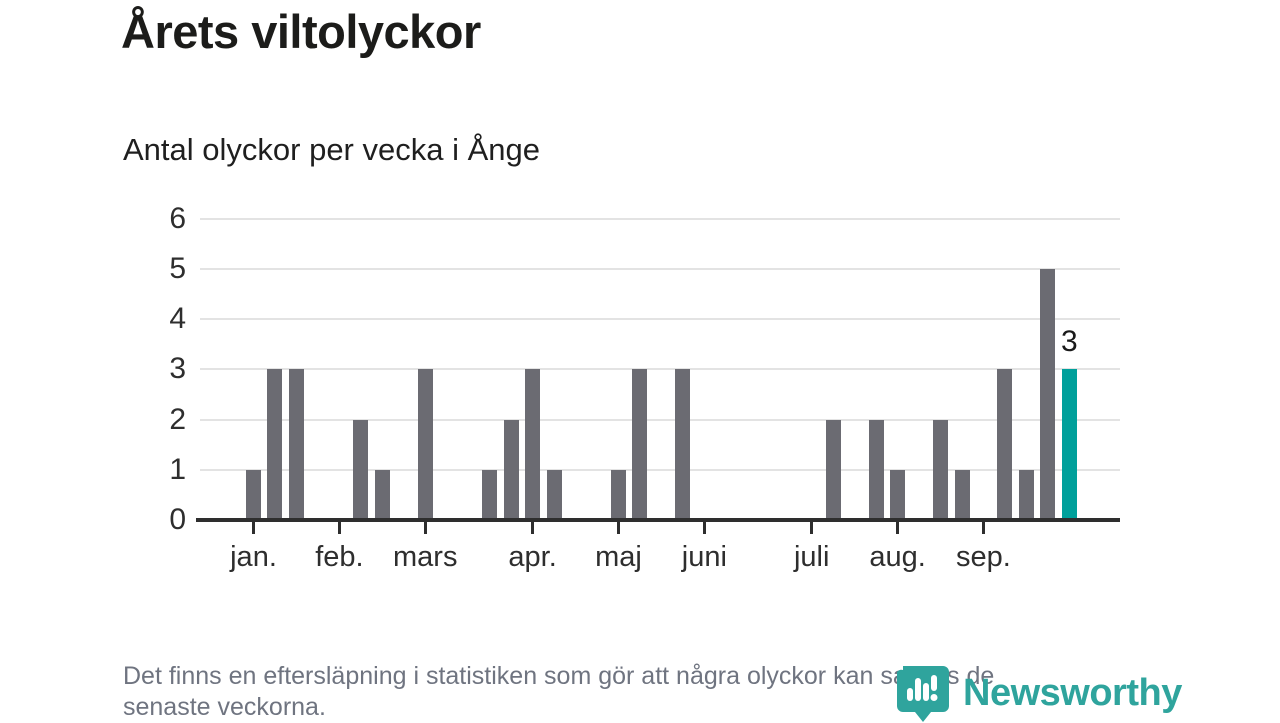 The width and height of the screenshot is (1280, 723). I want to click on x-axis-month-label: juli, so click(811, 557).